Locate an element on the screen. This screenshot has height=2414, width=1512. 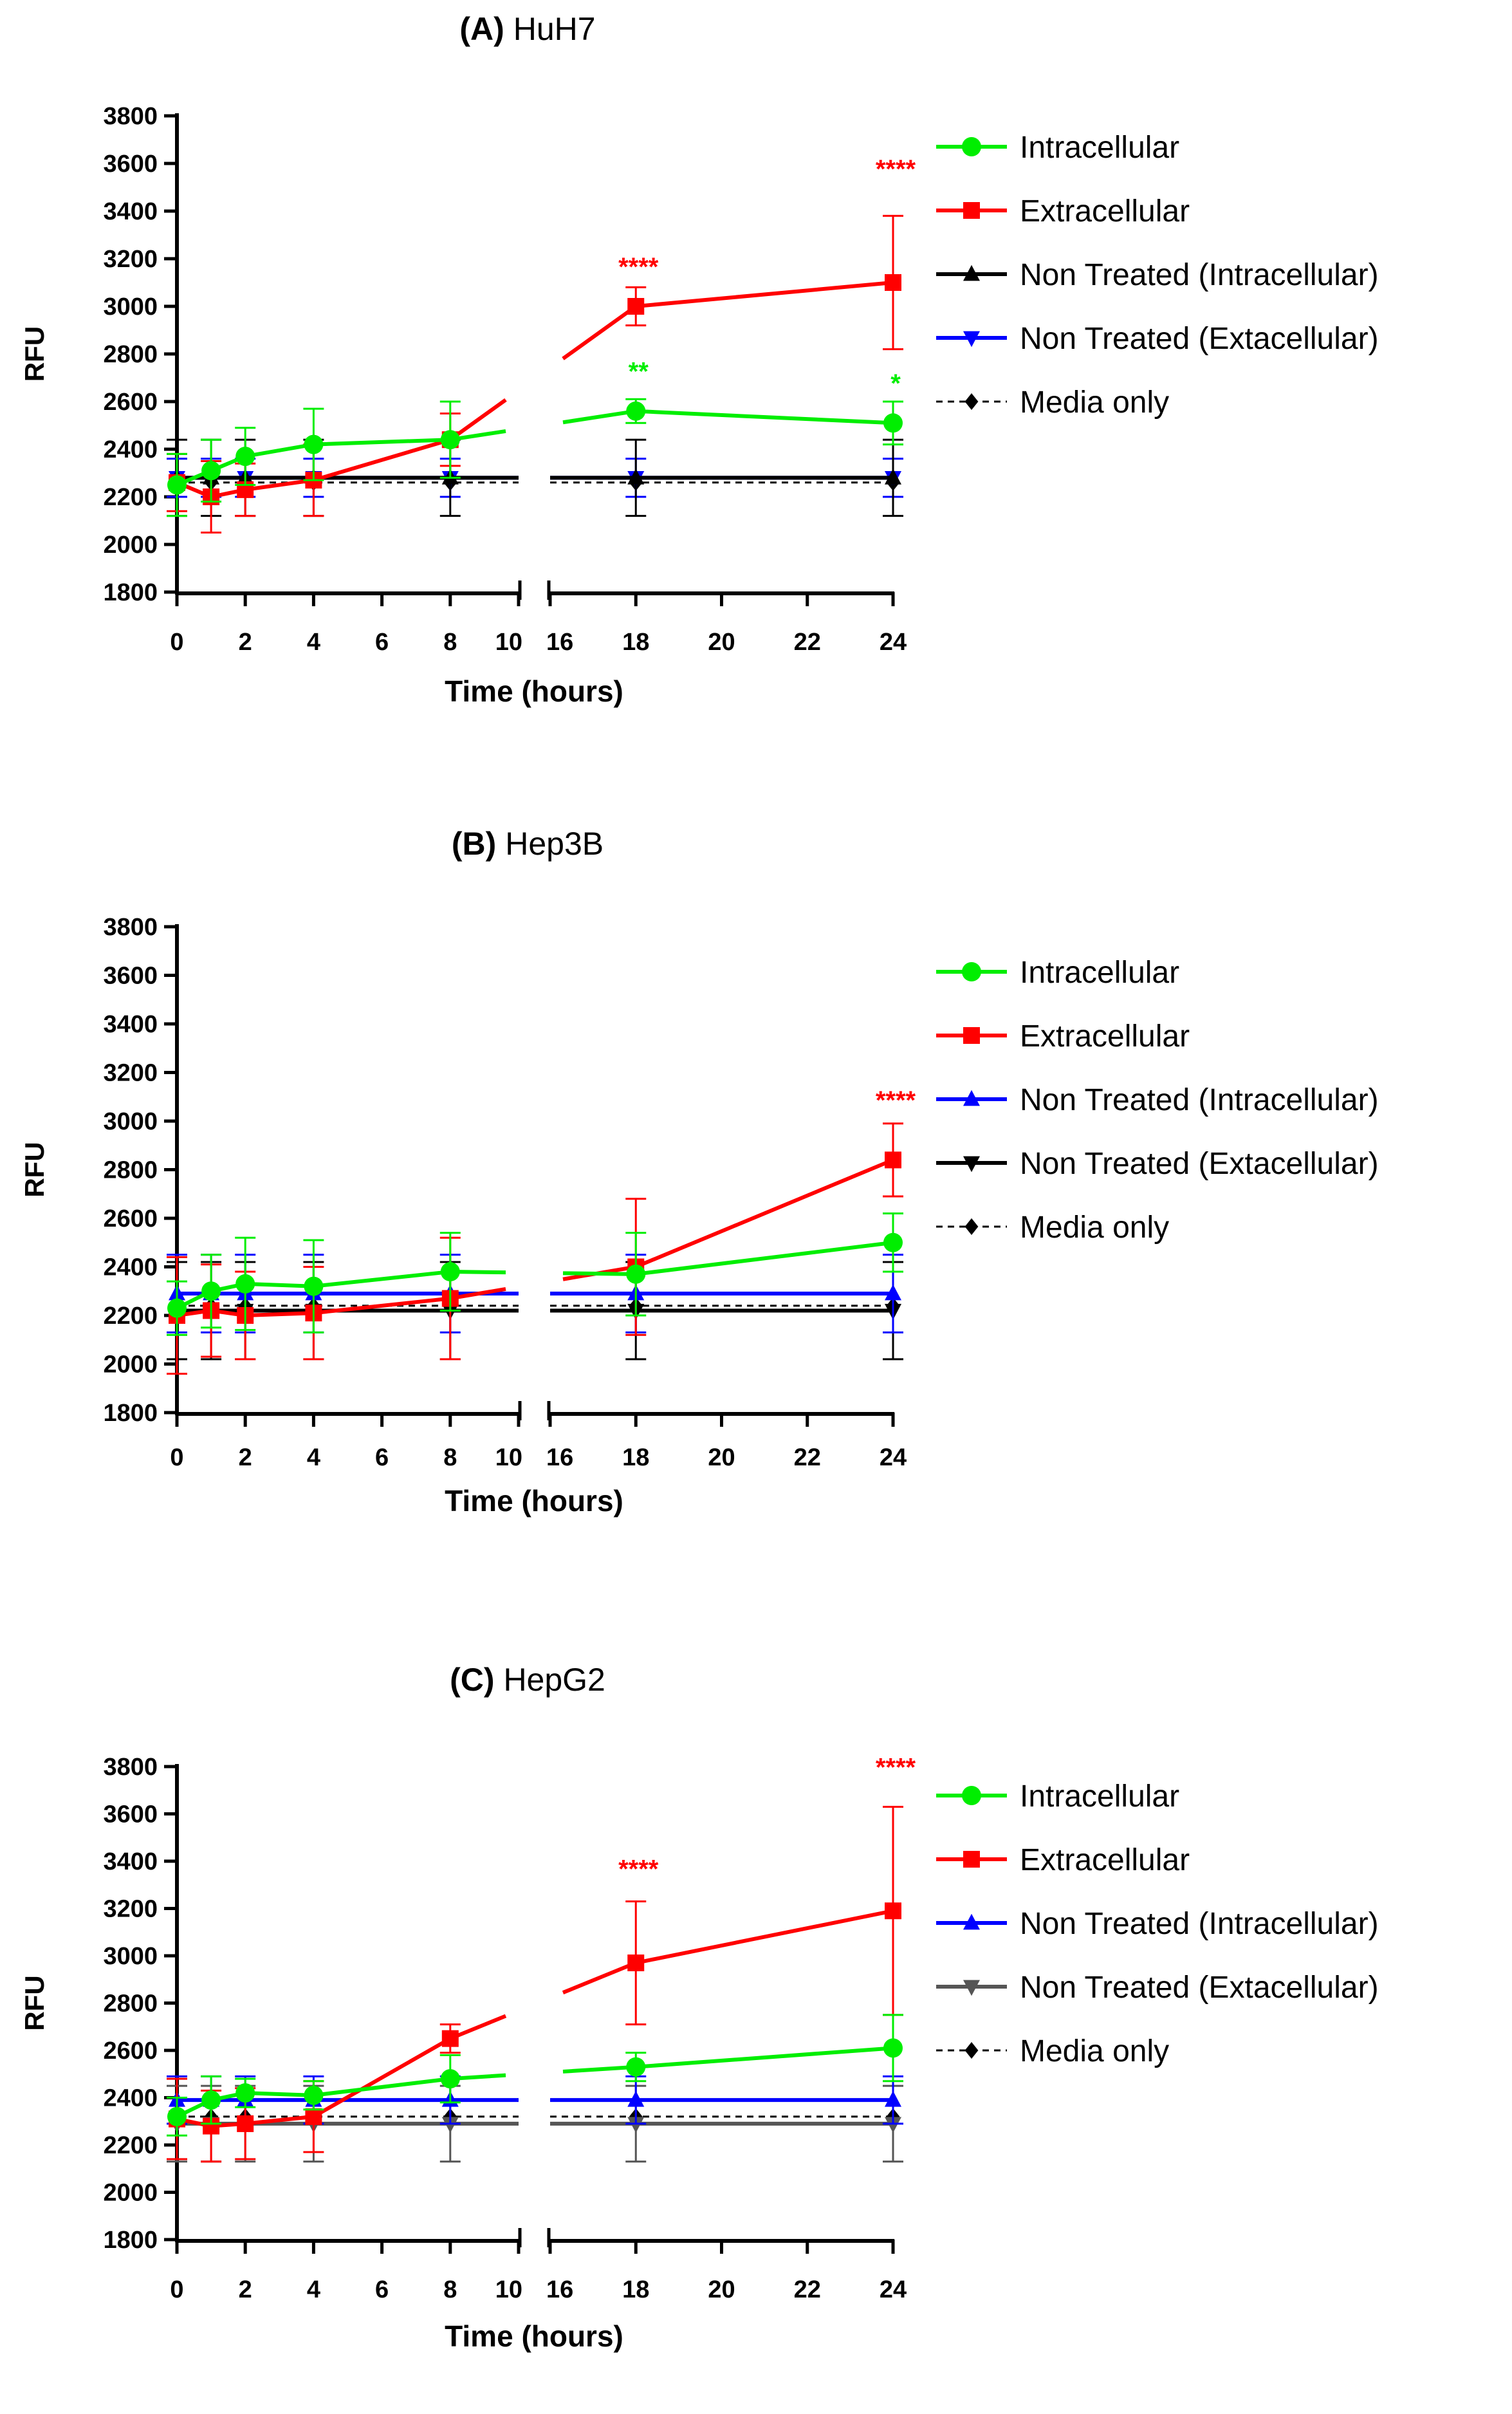
legend-label: Intracellular is located at coordinates (1099, 148).